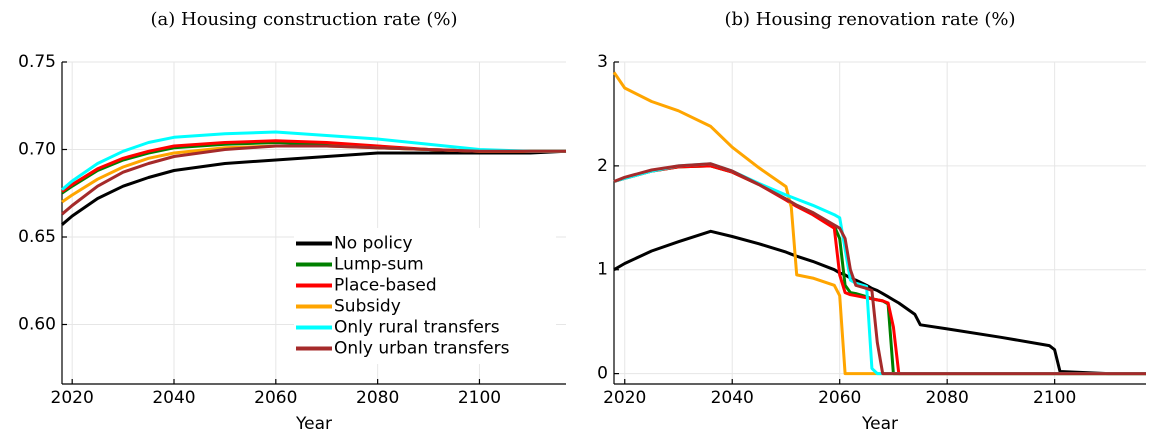 The image size is (1149, 441). Describe the element at coordinates (367, 307) in the screenshot. I see `legend-label: Subsidy` at that location.